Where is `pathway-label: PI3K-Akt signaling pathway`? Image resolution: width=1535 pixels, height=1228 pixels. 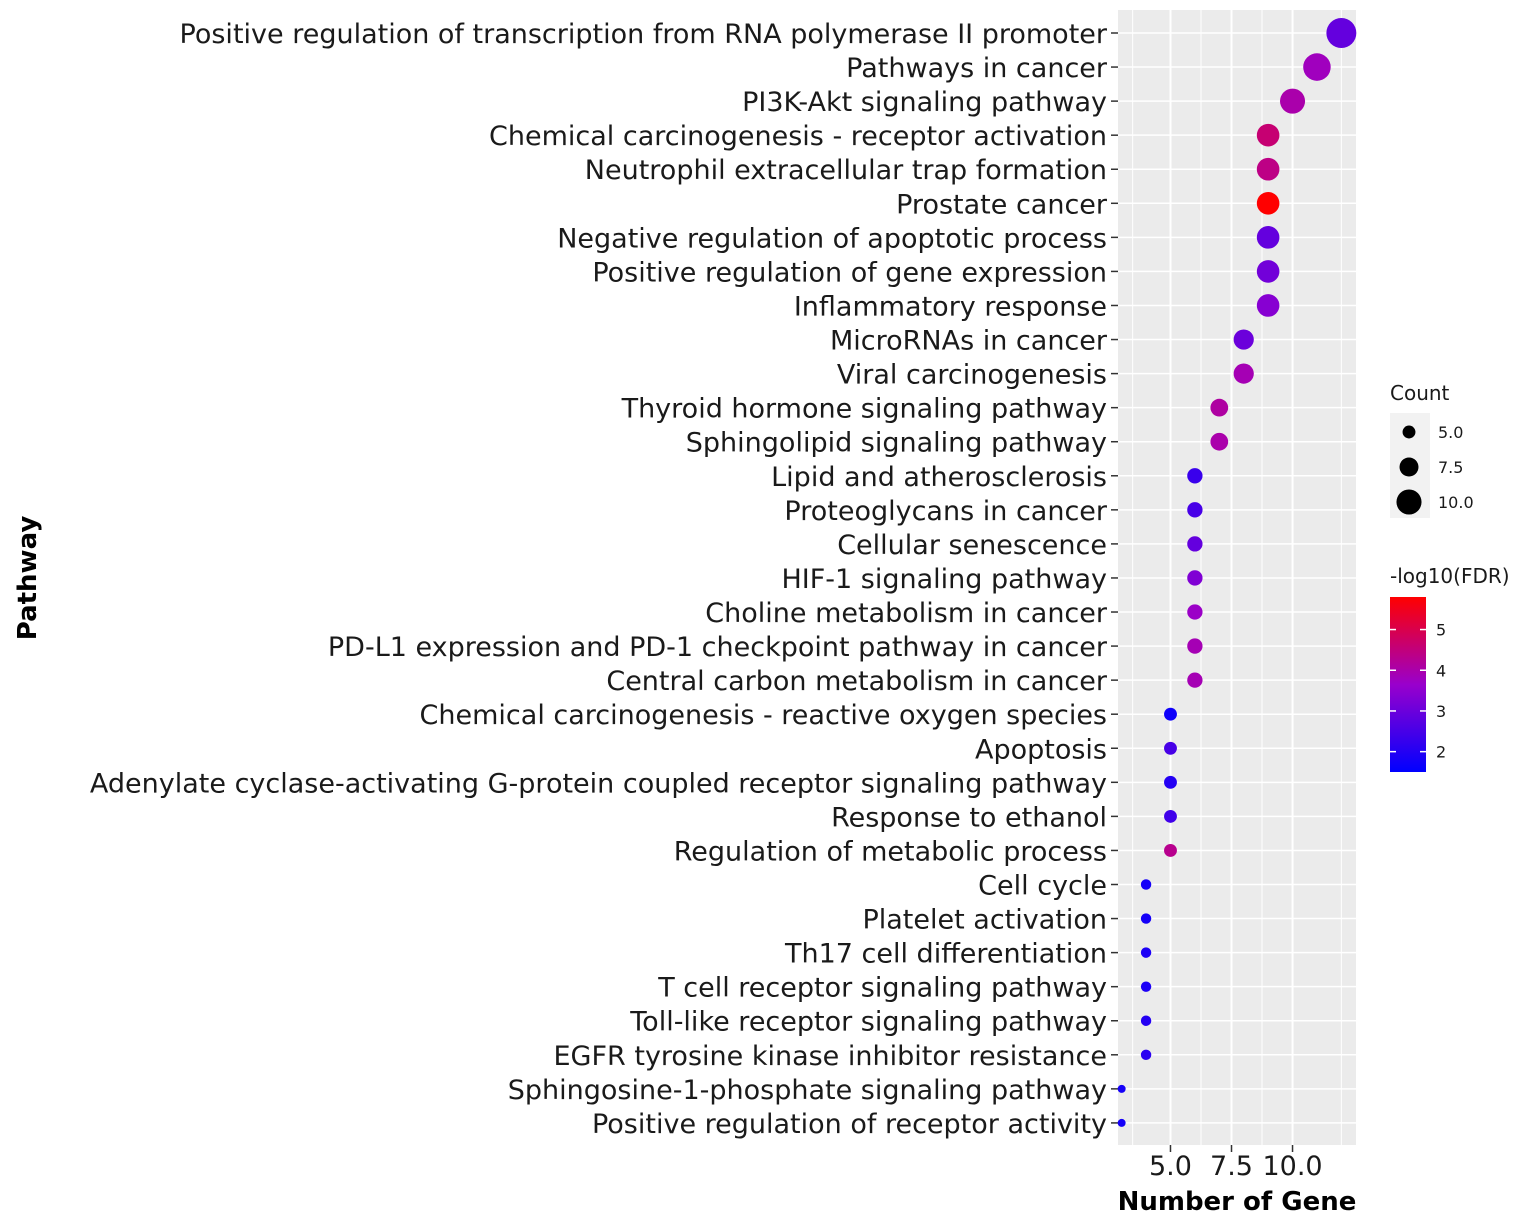
pathway-label: PI3K-Akt signaling pathway is located at coordinates (924, 102).